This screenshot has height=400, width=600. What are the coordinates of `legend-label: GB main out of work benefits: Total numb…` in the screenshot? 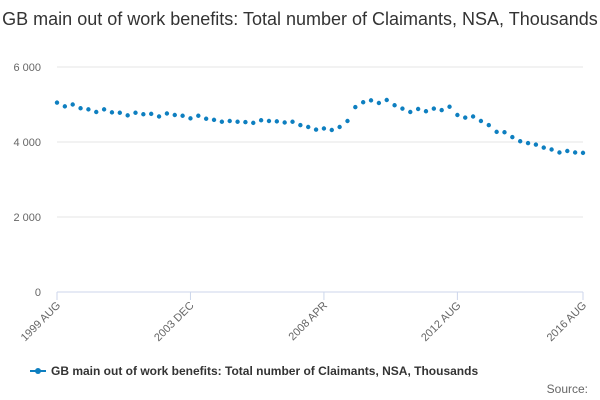 It's located at (265, 371).